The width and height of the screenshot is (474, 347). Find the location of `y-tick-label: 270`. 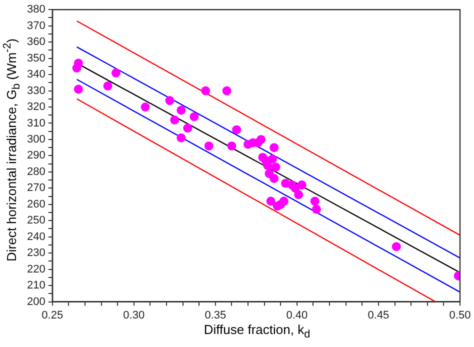

y-tick-label: 270 is located at coordinates (36, 188).